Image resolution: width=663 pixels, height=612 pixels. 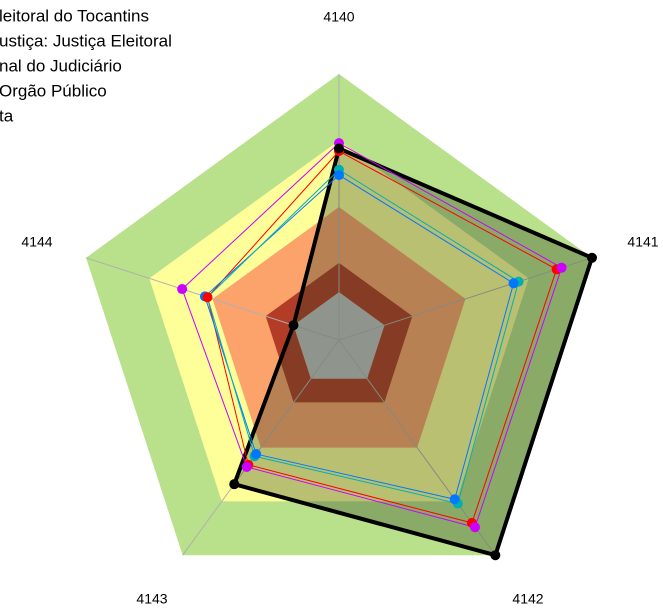 What do you see at coordinates (527, 599) in the screenshot?
I see `axis-label: 4142` at bounding box center [527, 599].